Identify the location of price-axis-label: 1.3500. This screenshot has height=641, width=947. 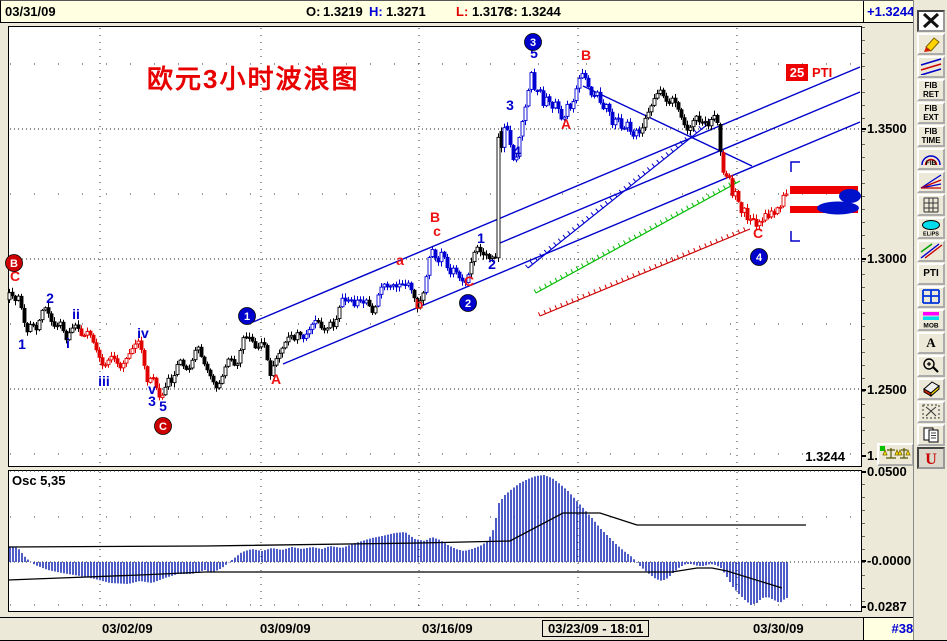
(887, 128).